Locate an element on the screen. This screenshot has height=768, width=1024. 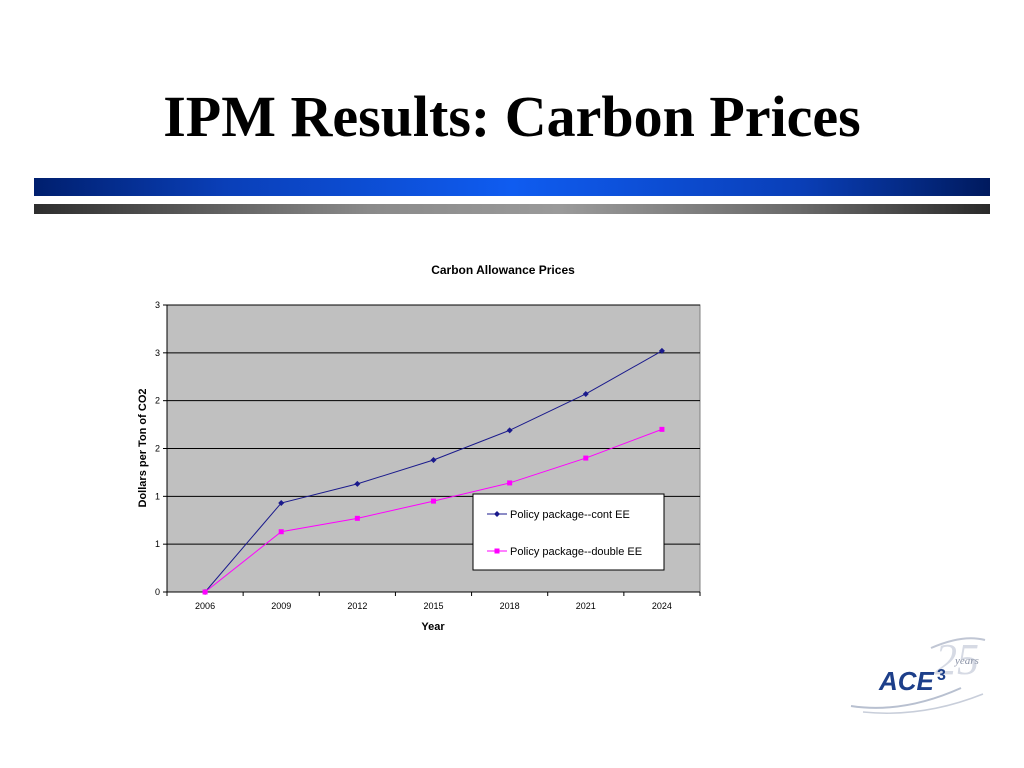
x-axis-label: Year is located at coordinates (433, 627).